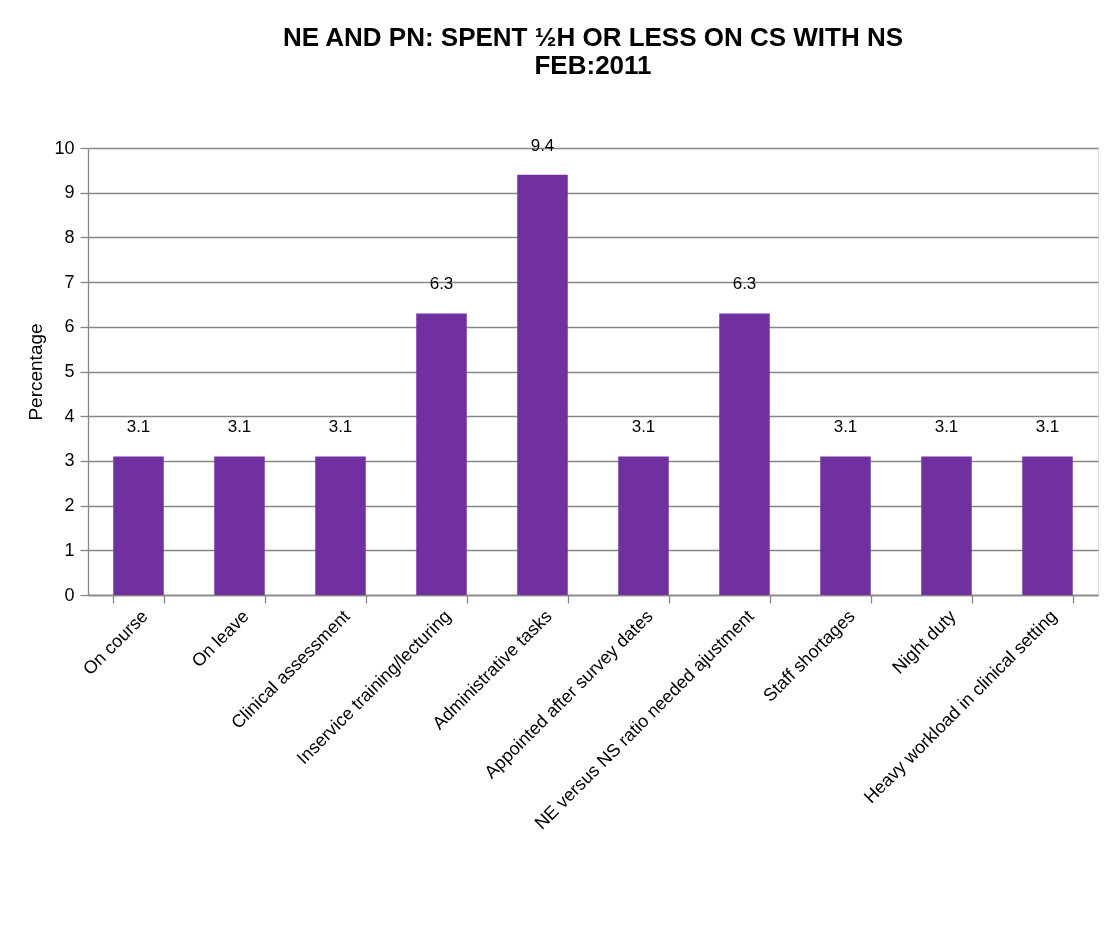 This screenshot has width=1112, height=944. I want to click on y-axis-title: Percentage, so click(36, 372).